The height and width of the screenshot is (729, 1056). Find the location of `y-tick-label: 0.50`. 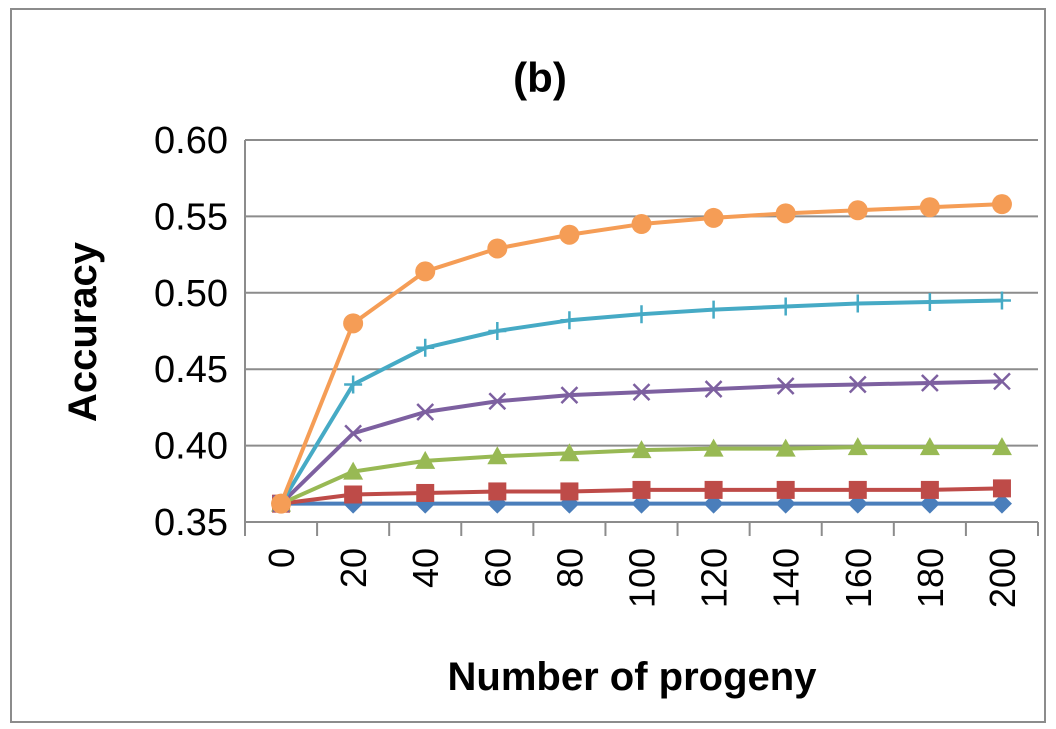

y-tick-label: 0.50 is located at coordinates (191, 294).